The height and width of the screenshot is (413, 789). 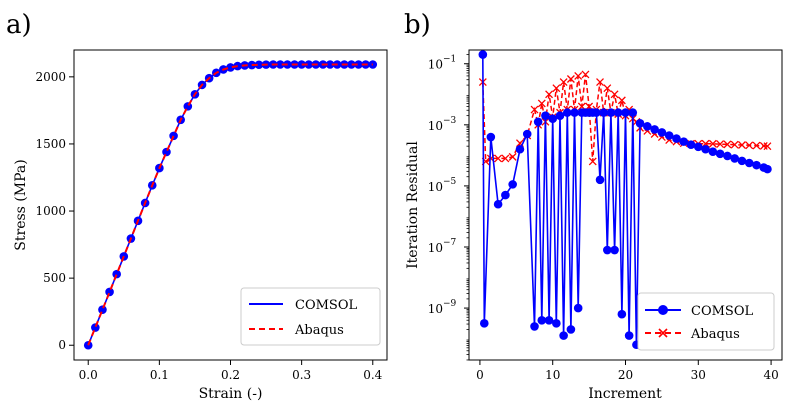 What do you see at coordinates (319, 330) in the screenshot?
I see `panel-a-legend-abaqus: Abaqus` at bounding box center [319, 330].